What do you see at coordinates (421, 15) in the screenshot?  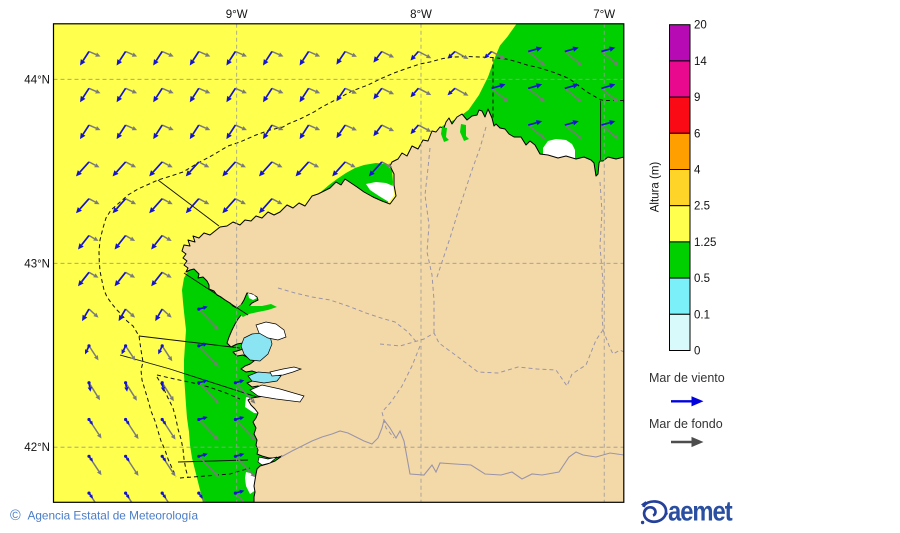 I see `svg-text: 8°W` at bounding box center [421, 15].